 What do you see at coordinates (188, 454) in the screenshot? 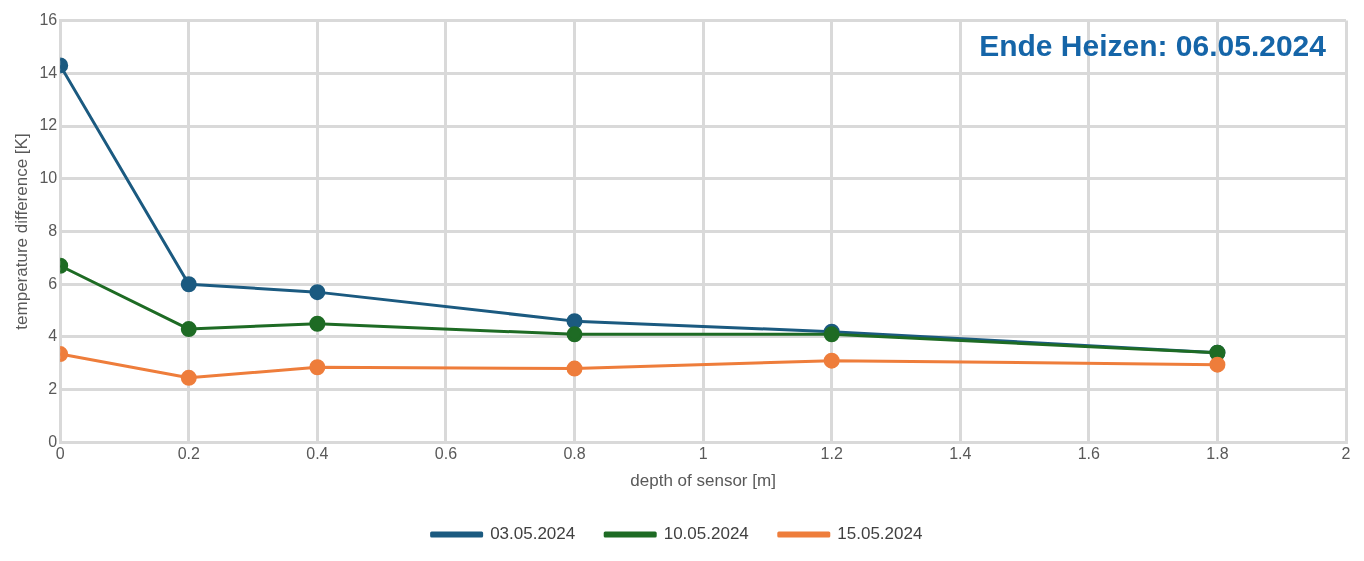
I see `x-tick-label: 0.2` at bounding box center [188, 454].